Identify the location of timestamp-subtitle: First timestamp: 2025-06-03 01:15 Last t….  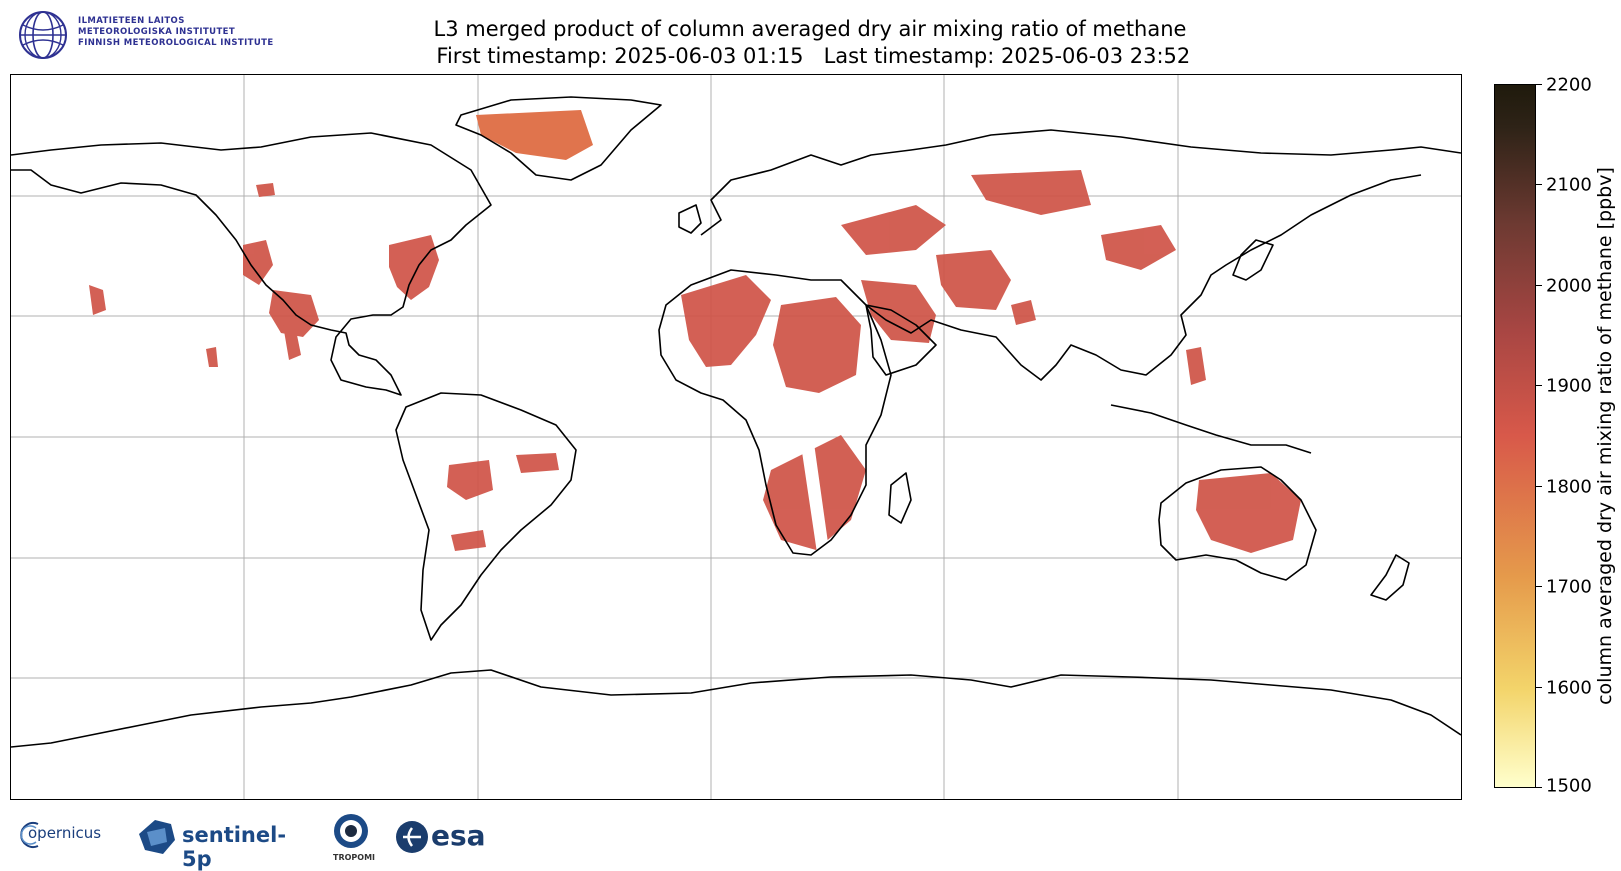
(810, 56).